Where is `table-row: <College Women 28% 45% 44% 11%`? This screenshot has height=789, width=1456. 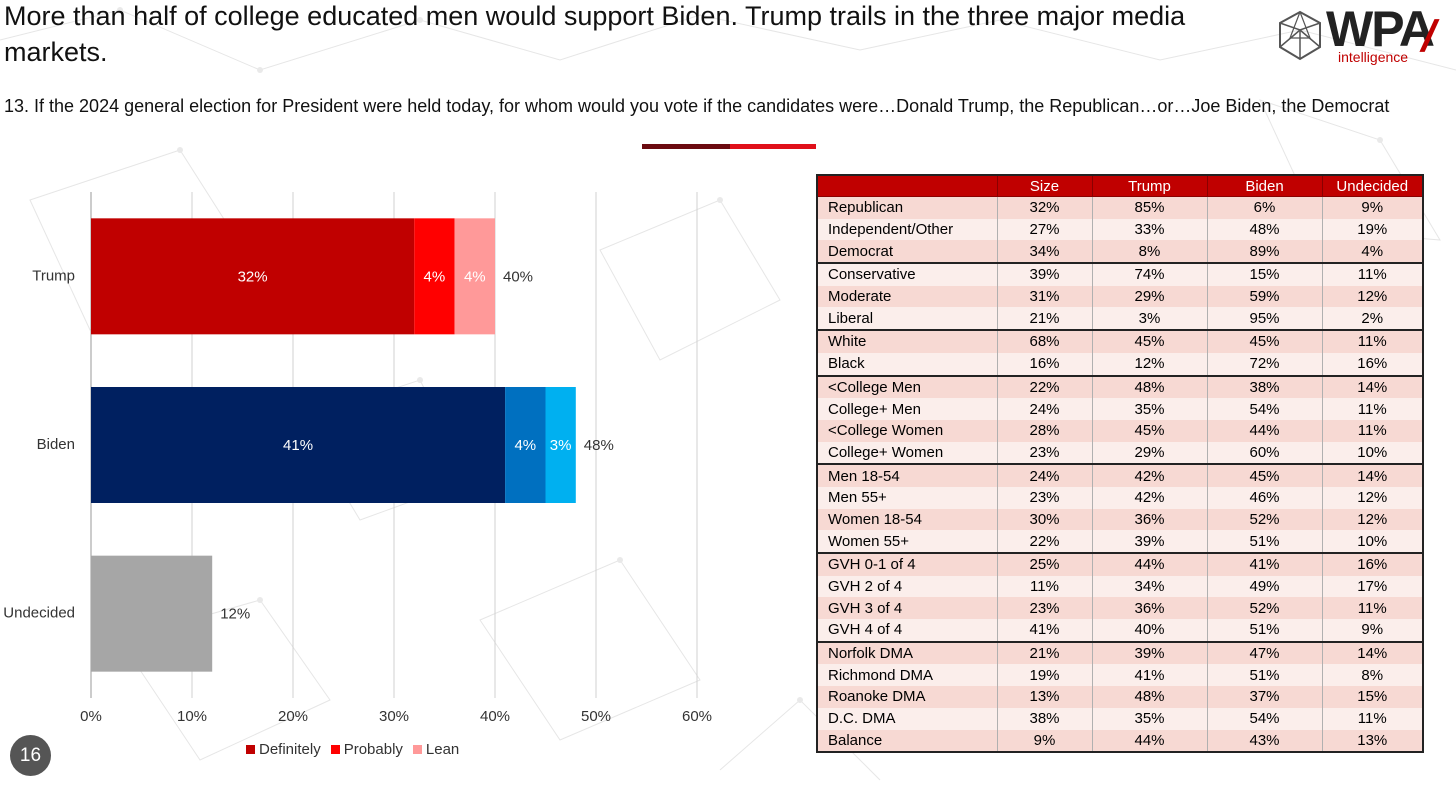
table-row: <College Women 28% 45% 44% 11% is located at coordinates (1120, 430).